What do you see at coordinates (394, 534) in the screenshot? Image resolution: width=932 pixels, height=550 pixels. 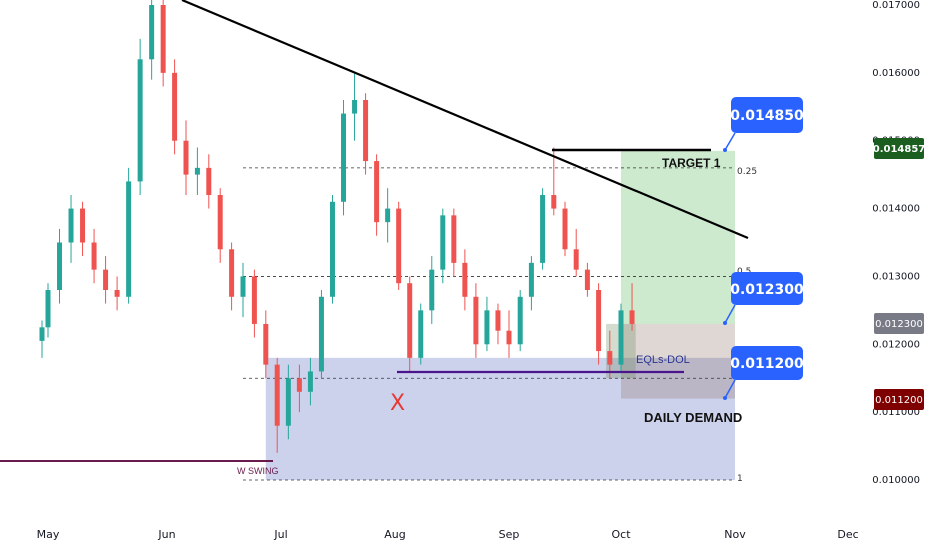 I see `month-tick-label: Aug` at bounding box center [394, 534].